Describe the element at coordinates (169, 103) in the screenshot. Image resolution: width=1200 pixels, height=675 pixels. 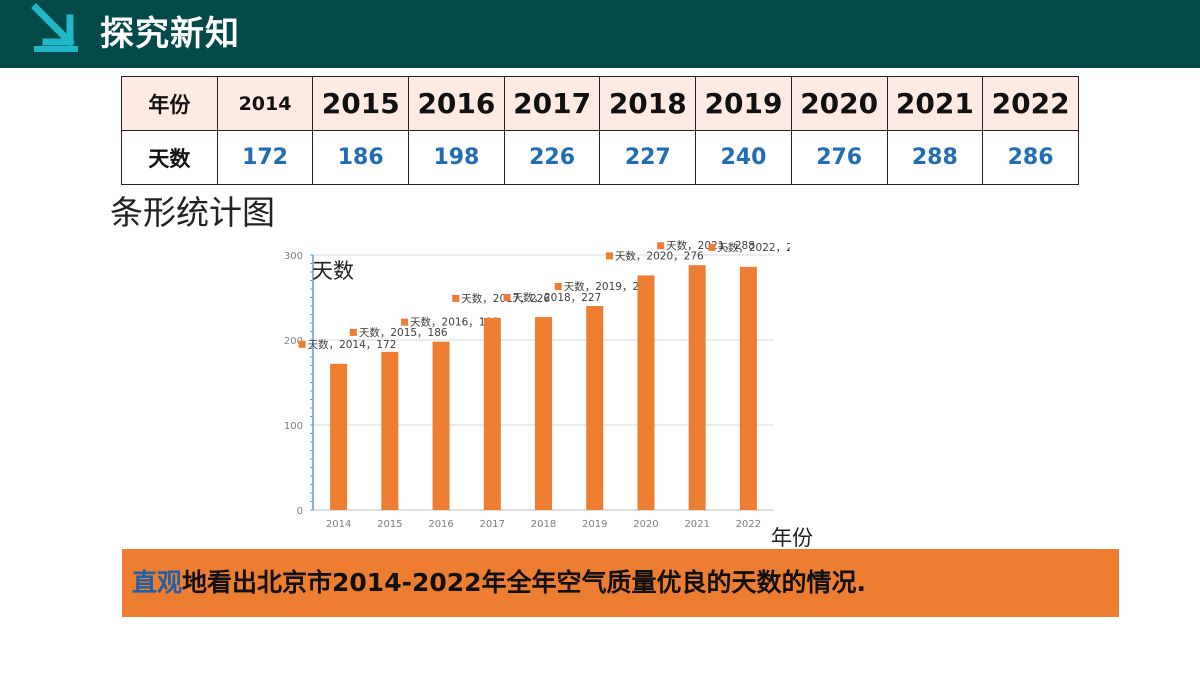
I see `year-header-cell: 年份` at that location.